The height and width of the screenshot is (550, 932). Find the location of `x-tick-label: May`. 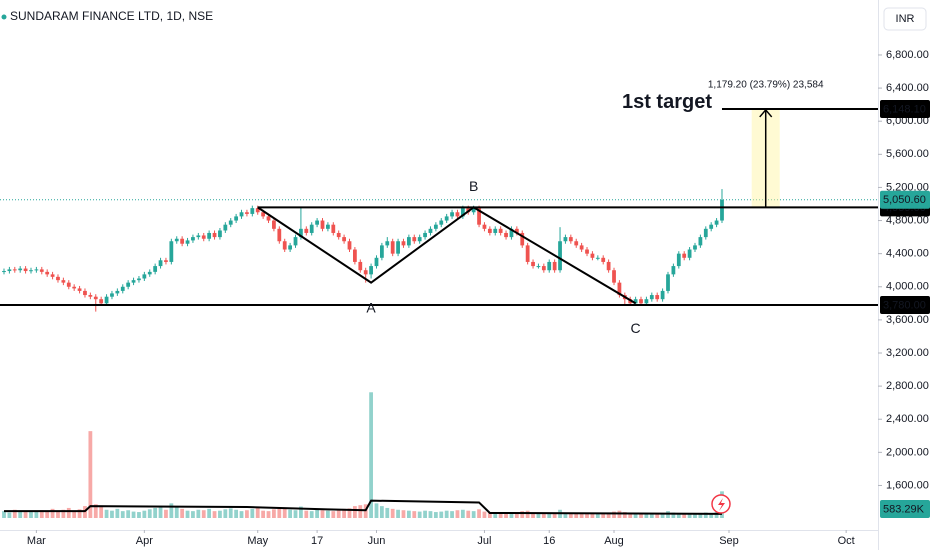

x-tick-label: May is located at coordinates (257, 541).